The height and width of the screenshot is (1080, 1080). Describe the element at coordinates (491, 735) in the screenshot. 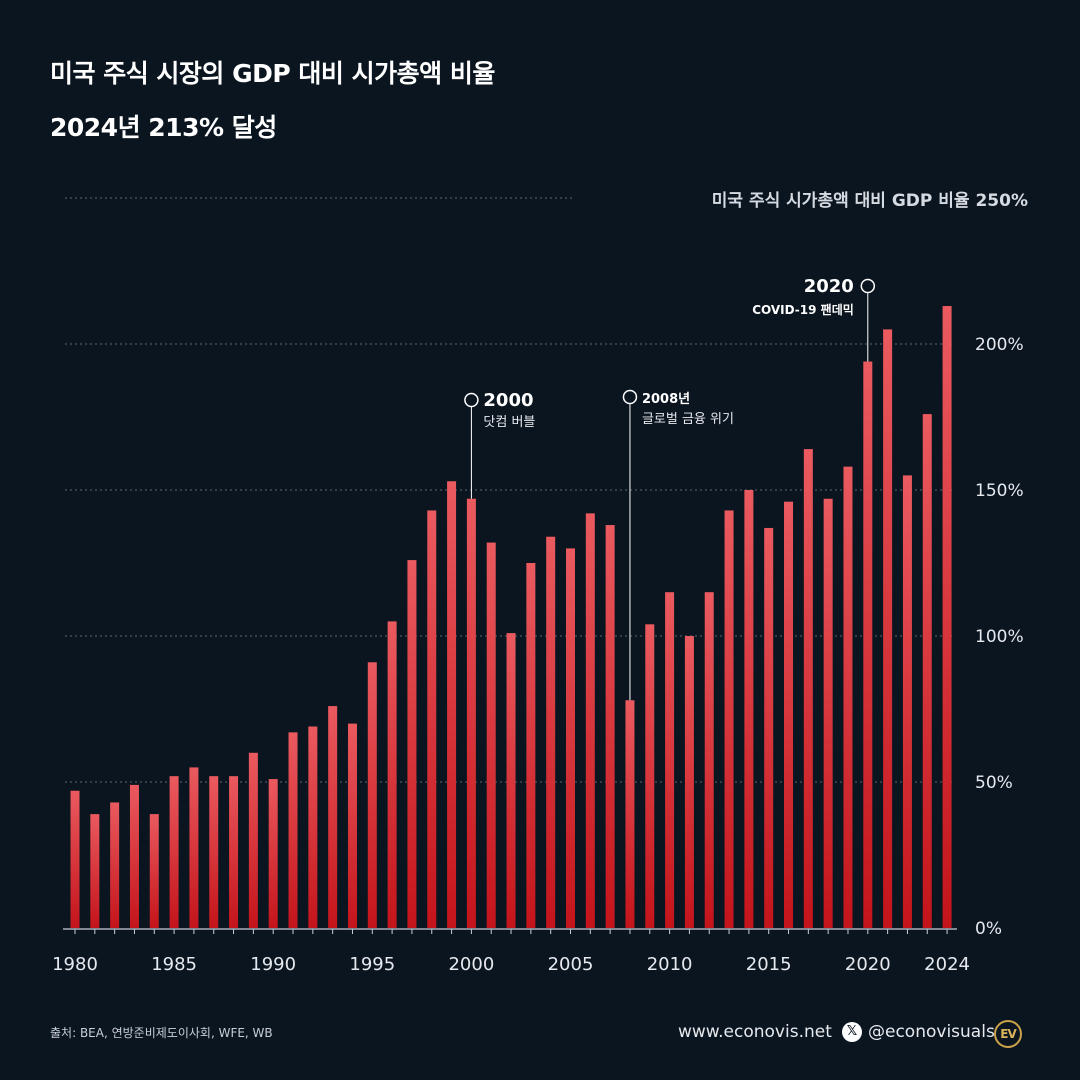

I see `bar-2001` at that location.